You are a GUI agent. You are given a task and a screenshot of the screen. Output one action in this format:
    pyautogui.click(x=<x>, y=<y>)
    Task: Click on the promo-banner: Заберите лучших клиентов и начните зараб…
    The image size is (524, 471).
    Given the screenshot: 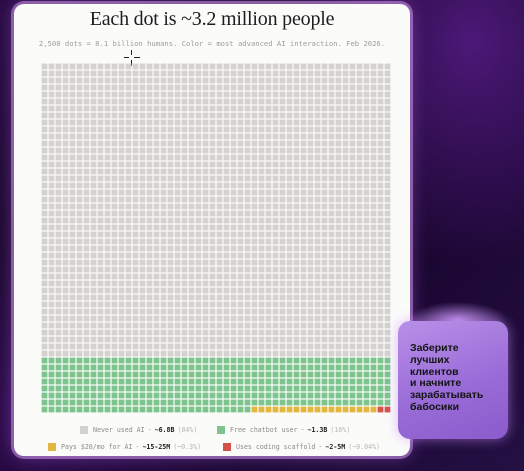 What is the action you would take?
    pyautogui.click(x=453, y=380)
    